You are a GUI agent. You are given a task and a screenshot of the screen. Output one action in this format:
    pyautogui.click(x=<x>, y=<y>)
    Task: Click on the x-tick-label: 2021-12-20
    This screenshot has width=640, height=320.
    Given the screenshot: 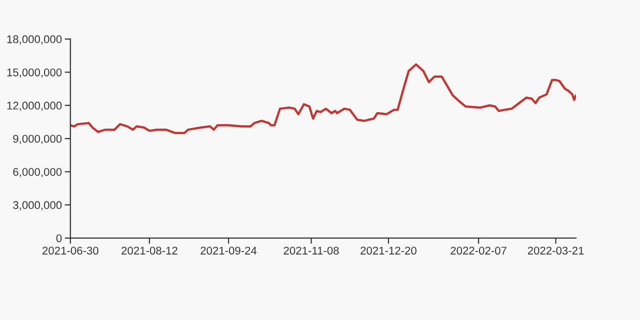 What is the action you would take?
    pyautogui.click(x=388, y=250)
    